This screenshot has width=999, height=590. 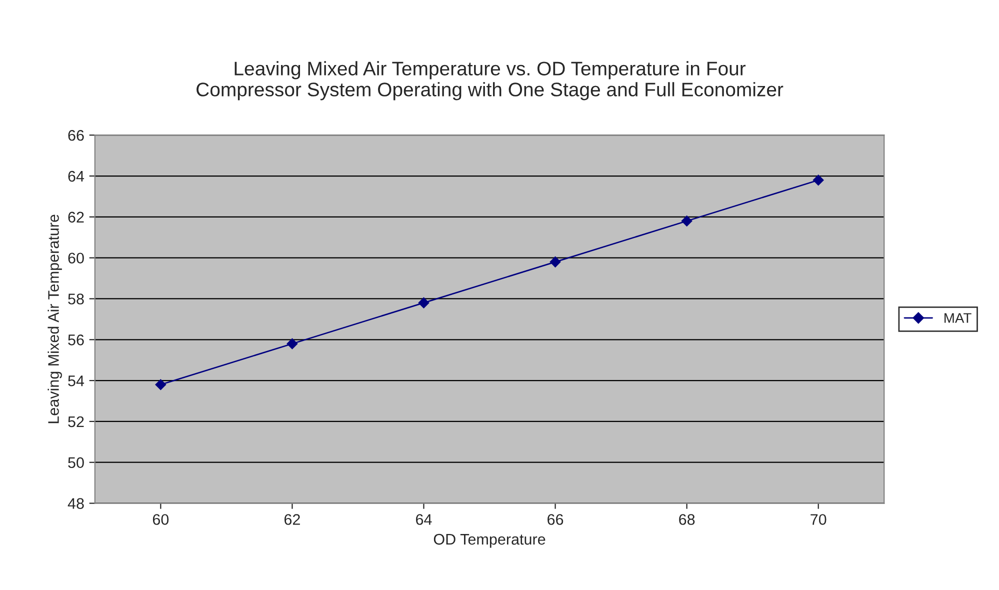 I want to click on chart-title: Leaving Mixed Air Temperature vs. OD Temperature in Four Compressor System Operating with One Stage and Full Economizer, so click(x=490, y=80).